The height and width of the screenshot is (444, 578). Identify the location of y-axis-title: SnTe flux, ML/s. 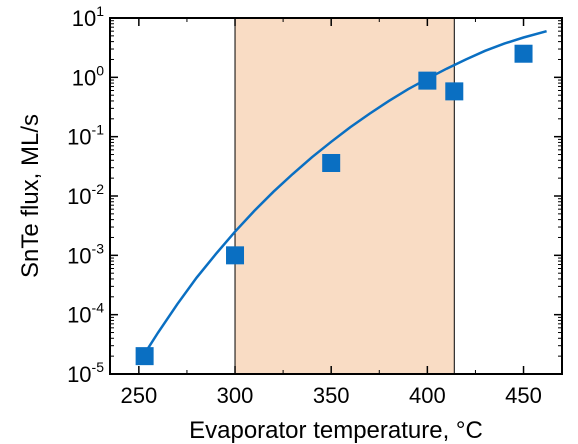
(30, 196).